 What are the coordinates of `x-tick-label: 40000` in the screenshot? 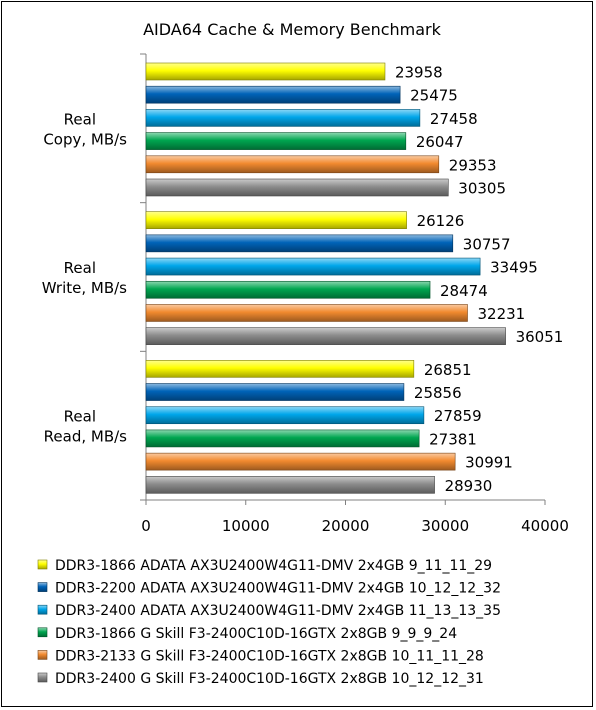 It's located at (545, 526).